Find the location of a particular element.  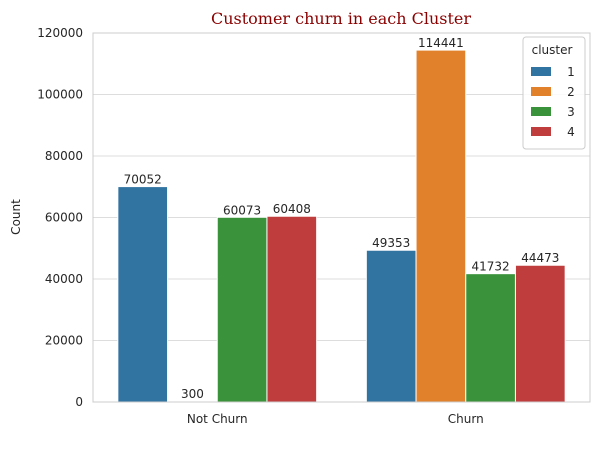

data-label: 114441 is located at coordinates (441, 43).